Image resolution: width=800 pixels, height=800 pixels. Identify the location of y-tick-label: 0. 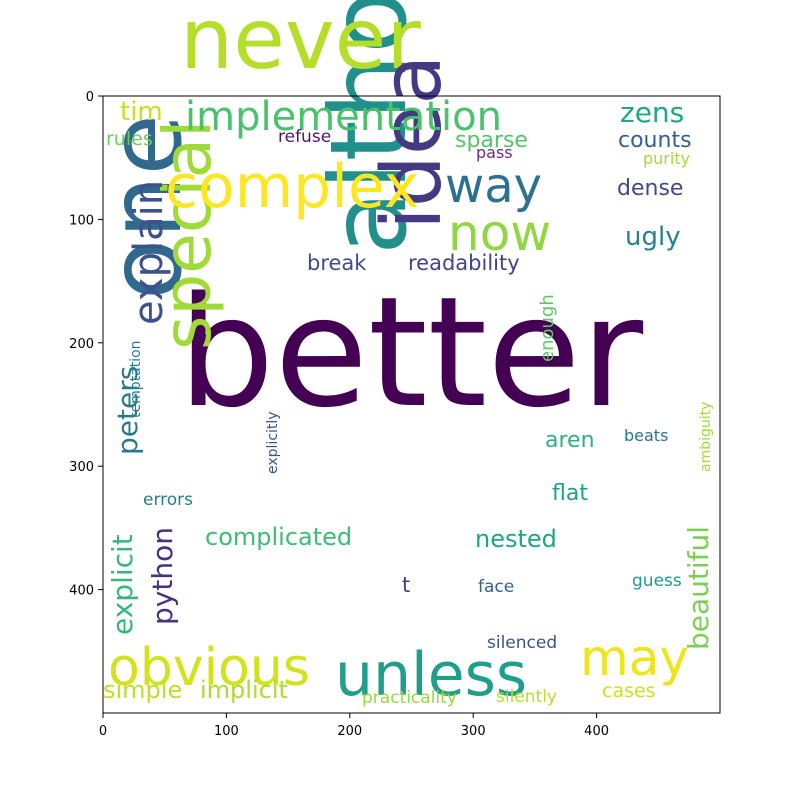
(90, 97).